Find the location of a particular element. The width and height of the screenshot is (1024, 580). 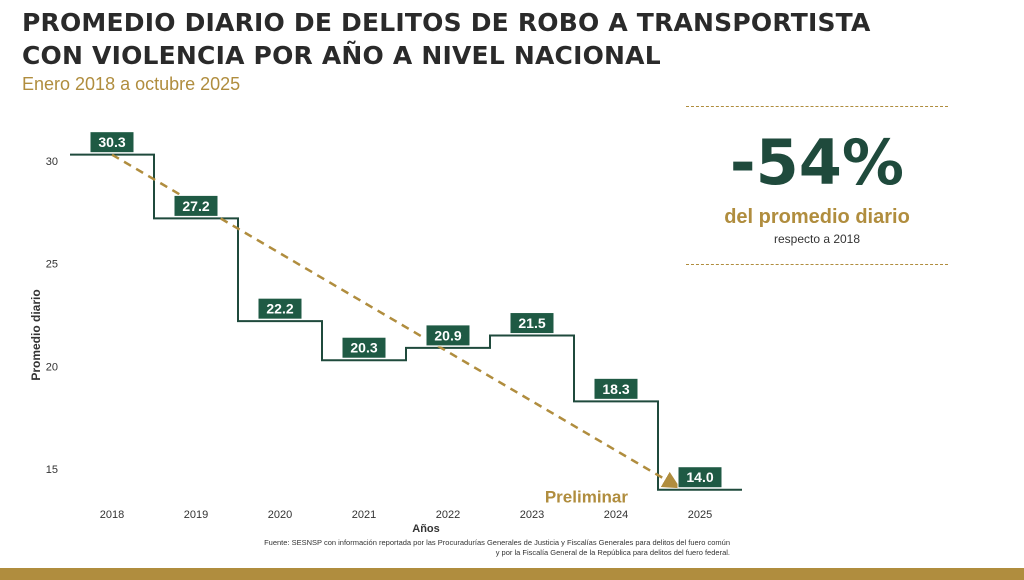

data-label: 18.3 is located at coordinates (615, 389).